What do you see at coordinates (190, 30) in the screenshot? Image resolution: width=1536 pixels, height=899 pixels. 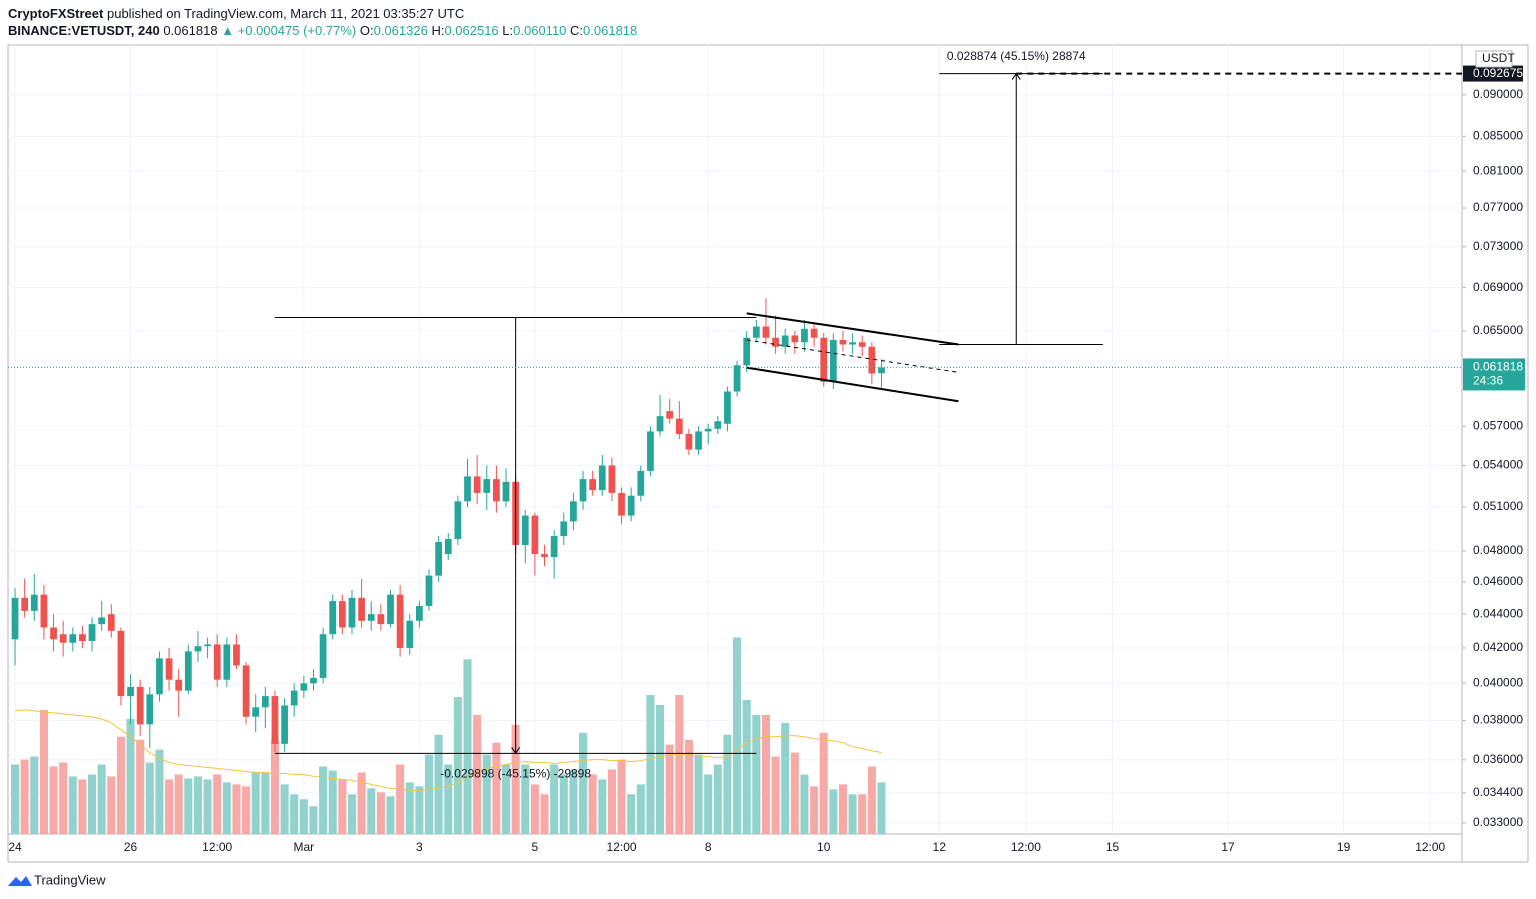 I see `last: 0.061818` at bounding box center [190, 30].